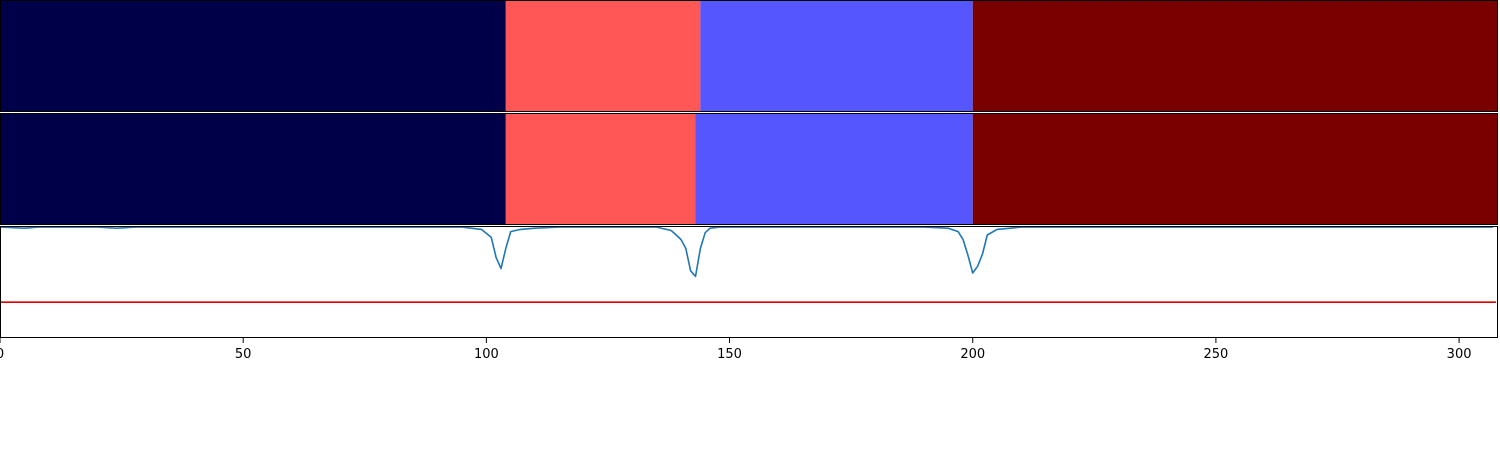  I want to click on x-tick-label: 150, so click(729, 354).